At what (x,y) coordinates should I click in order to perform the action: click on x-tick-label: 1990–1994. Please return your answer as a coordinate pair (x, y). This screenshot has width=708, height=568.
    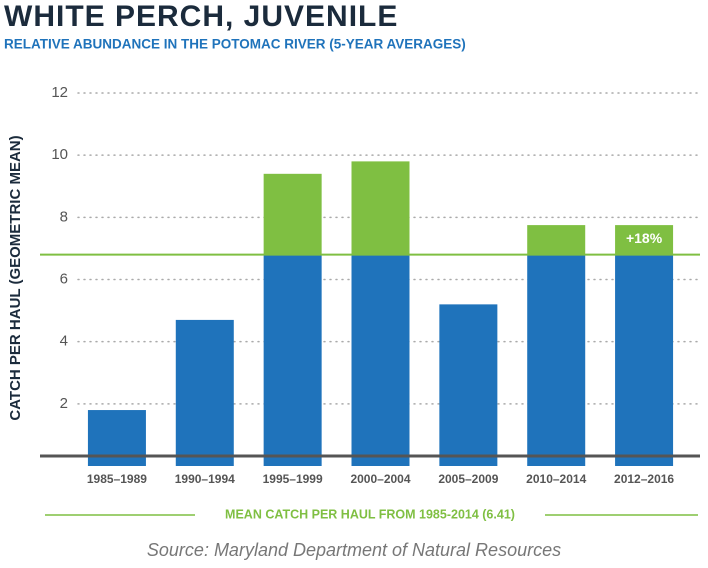
    Looking at the image, I should click on (205, 479).